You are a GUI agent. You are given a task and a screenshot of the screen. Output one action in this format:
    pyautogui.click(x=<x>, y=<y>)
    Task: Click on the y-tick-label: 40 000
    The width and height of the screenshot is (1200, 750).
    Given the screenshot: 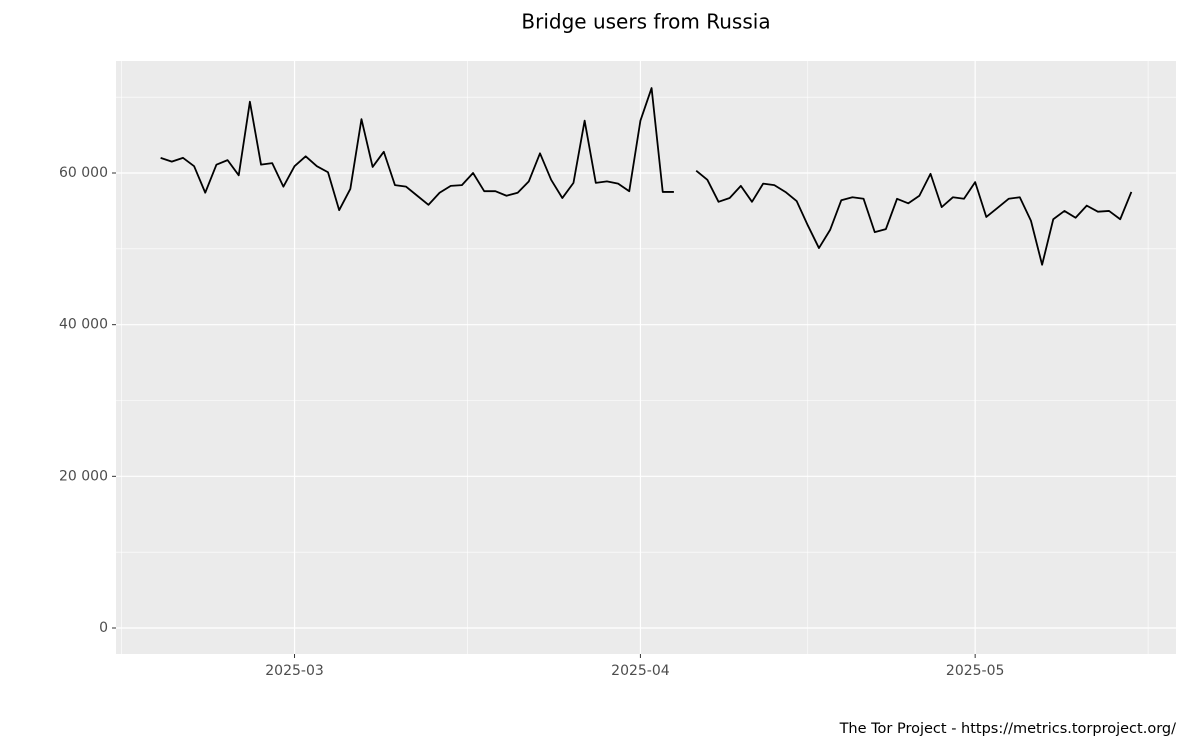 What is the action you would take?
    pyautogui.click(x=83, y=325)
    